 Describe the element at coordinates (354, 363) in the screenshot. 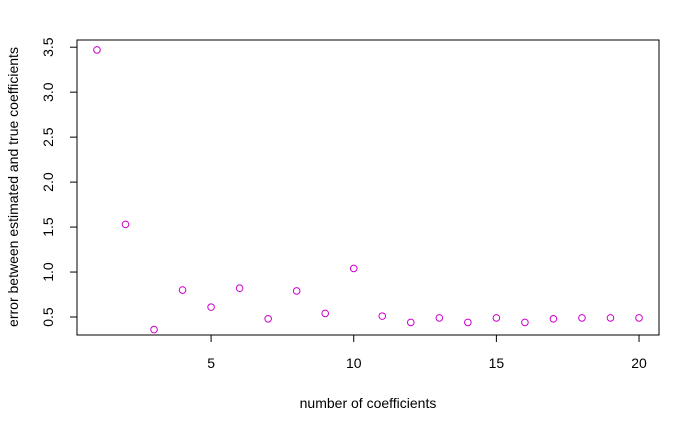

I see `x-tick-label: 10` at that location.